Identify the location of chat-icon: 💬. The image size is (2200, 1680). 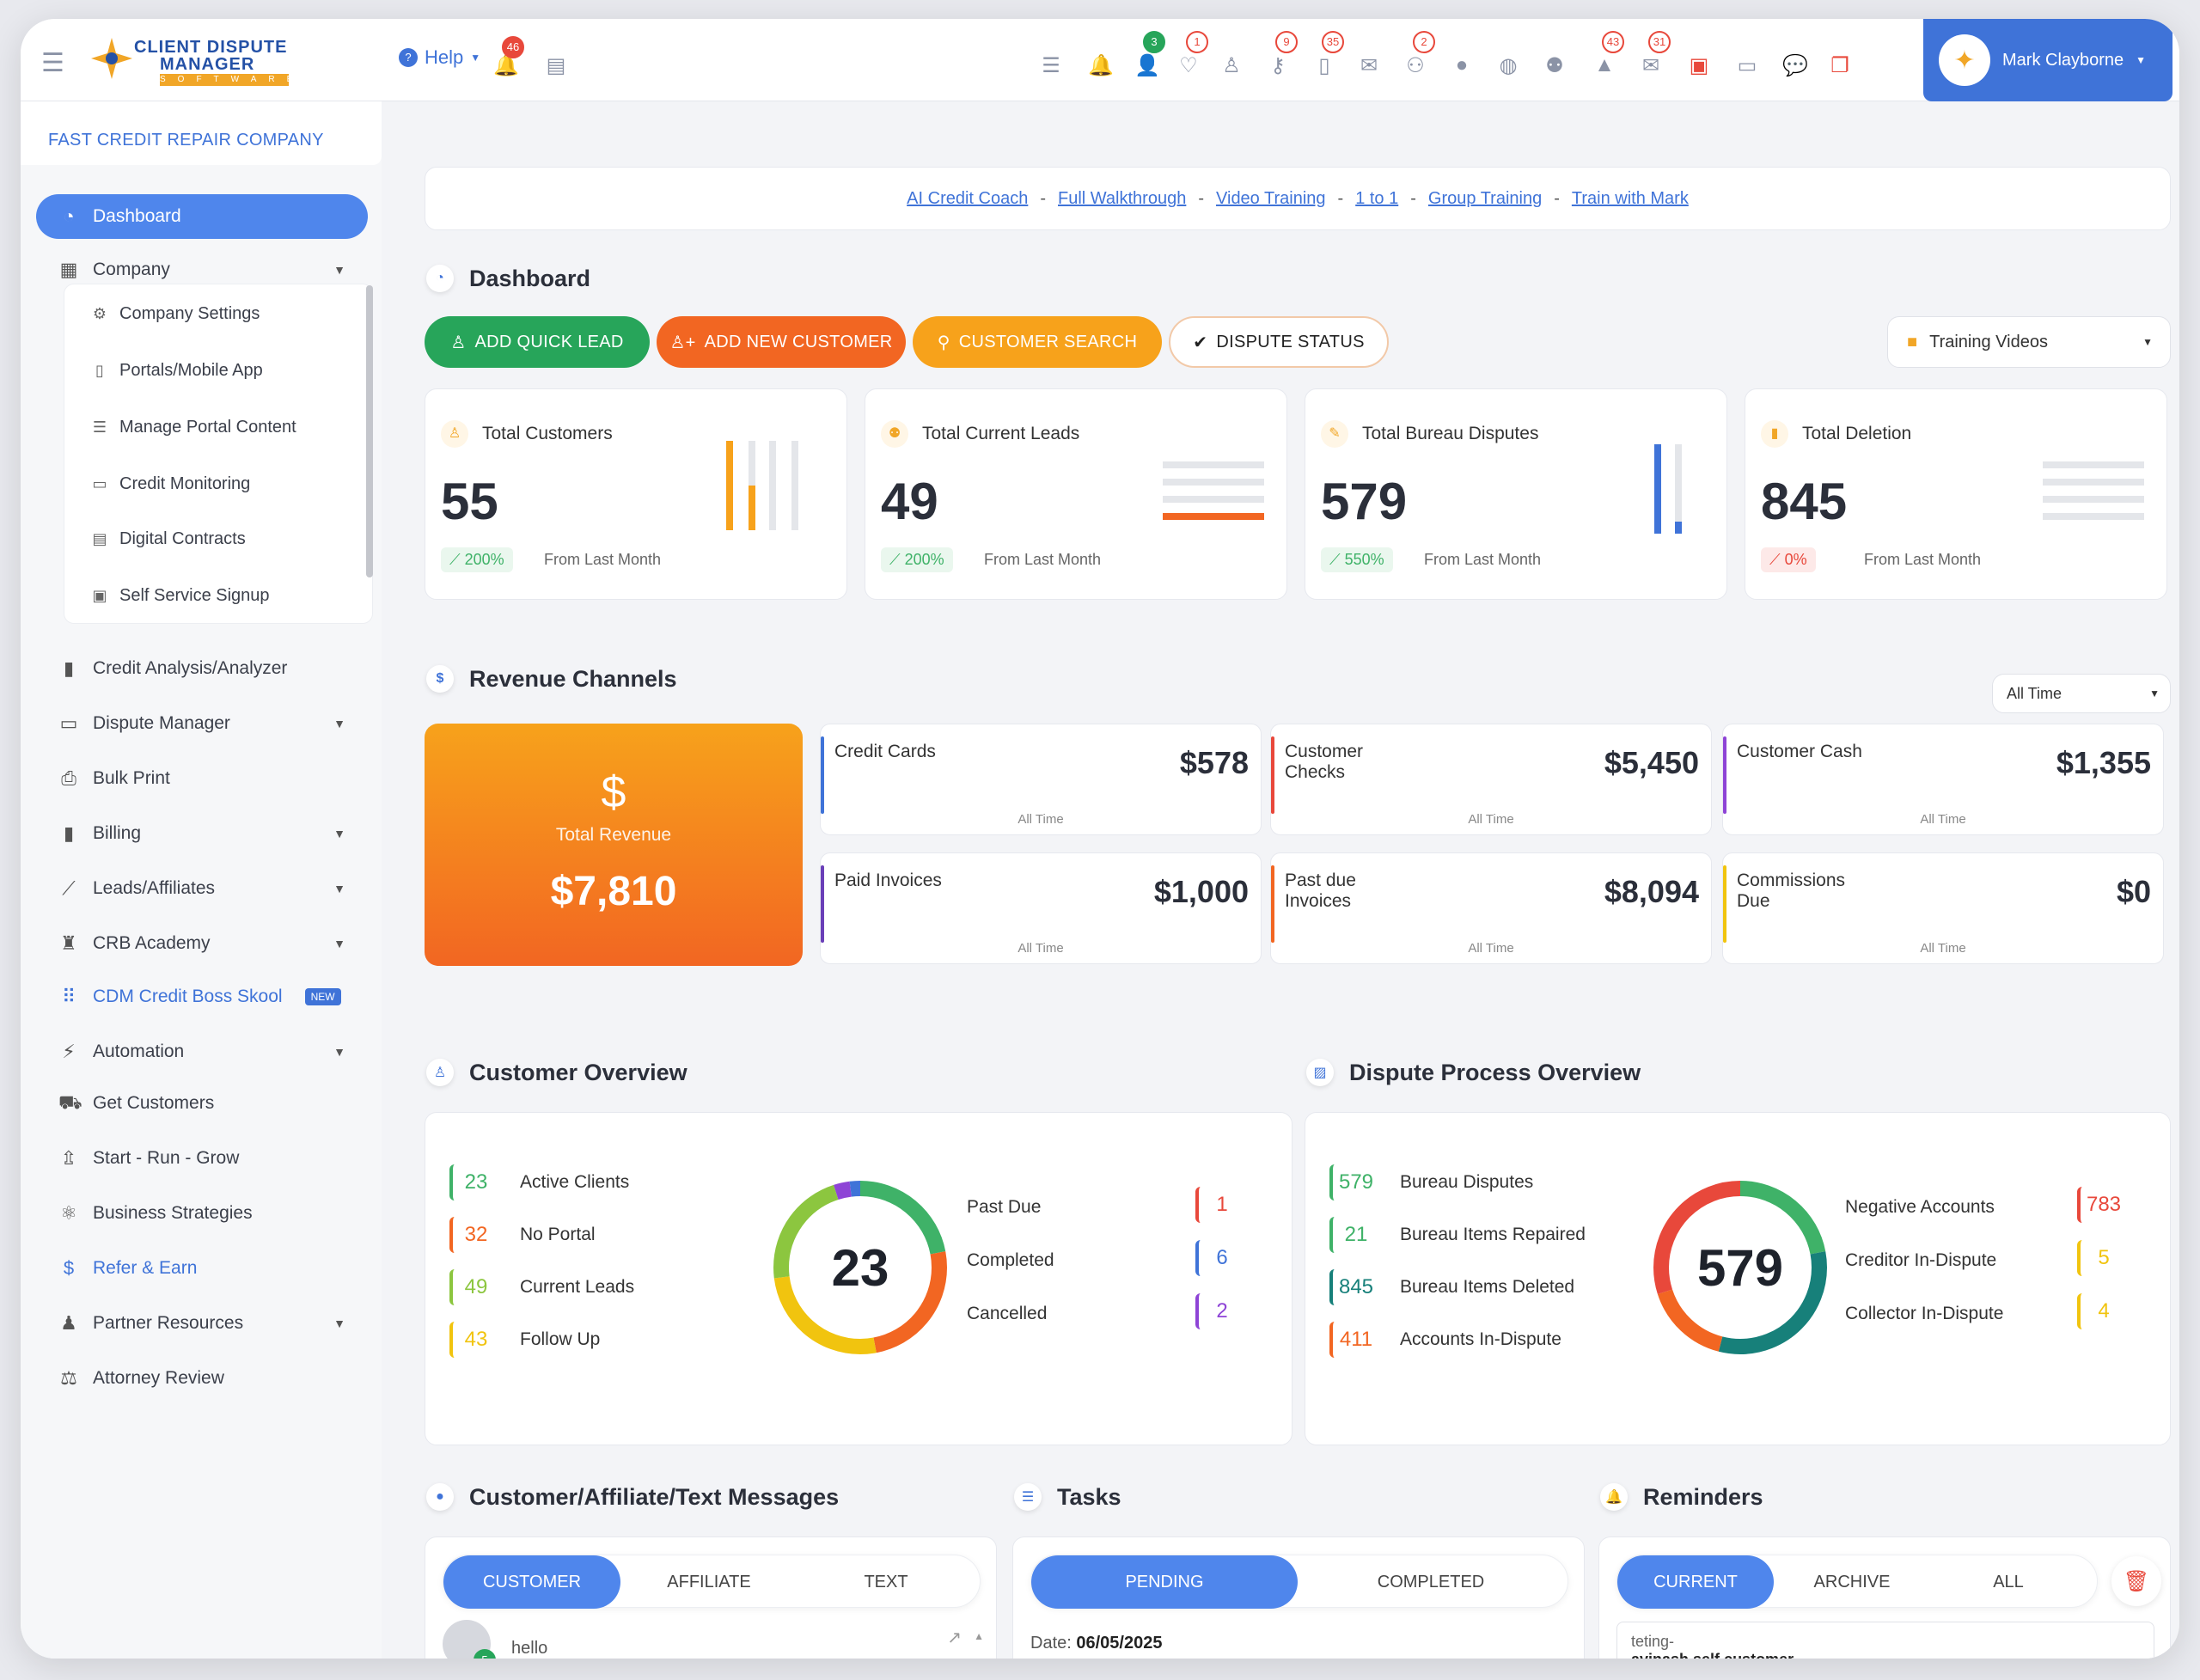
(1795, 65).